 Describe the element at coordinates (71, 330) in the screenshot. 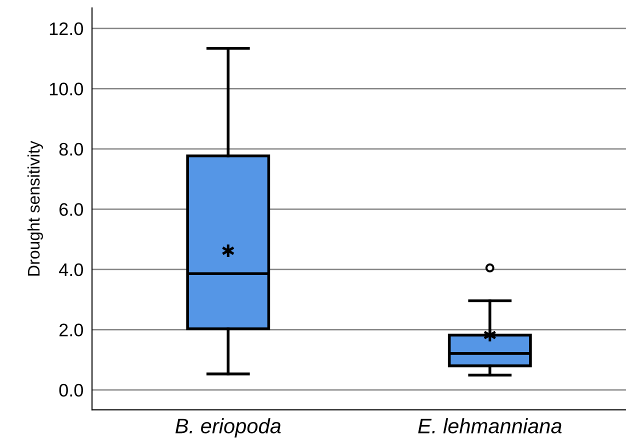

I see `y-tick-label: 2.0` at that location.